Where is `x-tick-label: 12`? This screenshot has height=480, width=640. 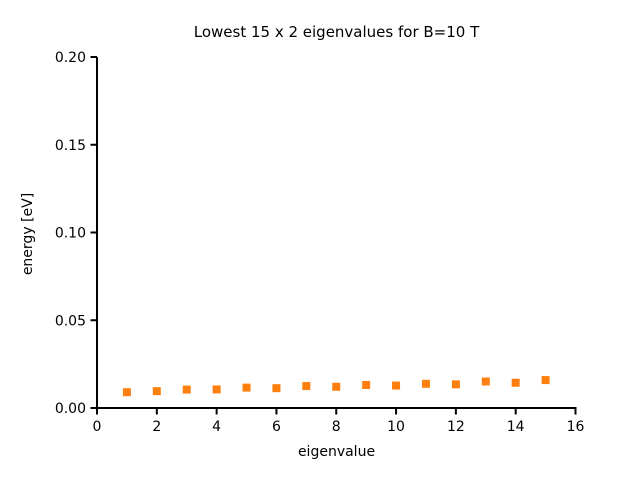
x-tick-label: 12 is located at coordinates (456, 427).